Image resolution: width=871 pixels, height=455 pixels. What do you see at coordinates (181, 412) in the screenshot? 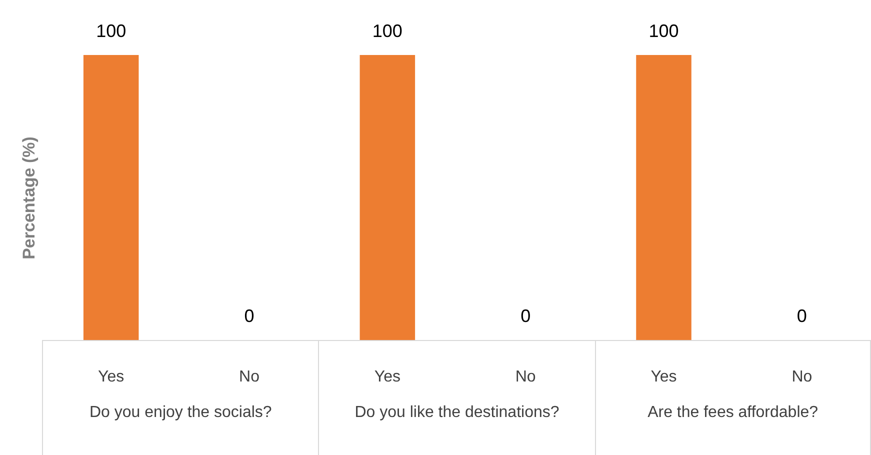
I see `text: Do you enjoy the socials?` at bounding box center [181, 412].